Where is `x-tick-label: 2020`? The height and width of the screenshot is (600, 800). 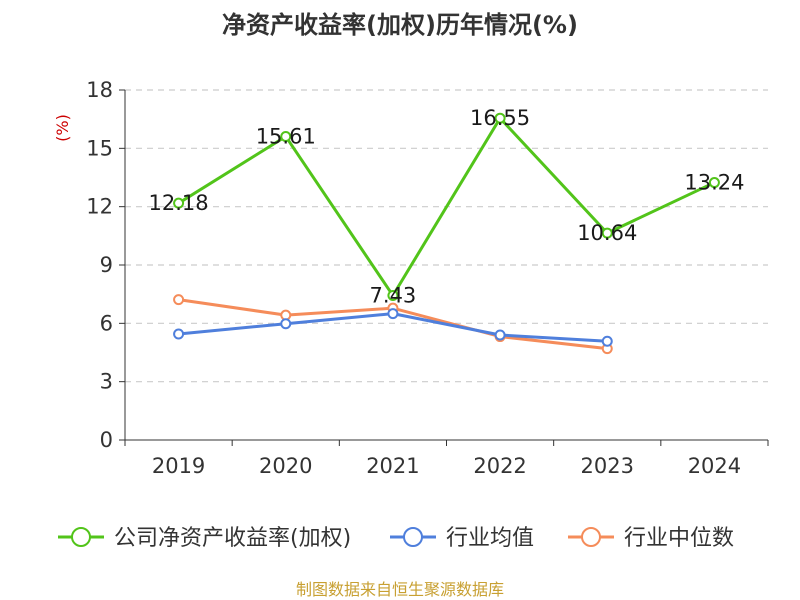 x-tick-label: 2020 is located at coordinates (285, 466).